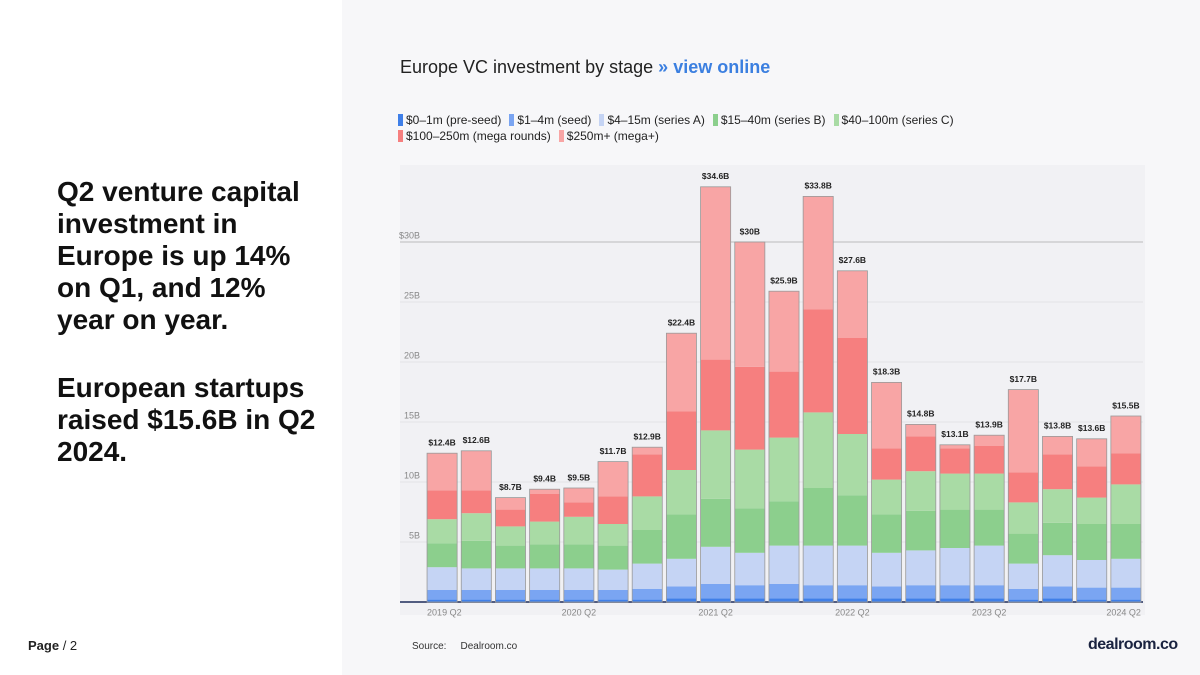  Describe the element at coordinates (444, 612) in the screenshot. I see `x-tick-label: 2019 Q2` at that location.